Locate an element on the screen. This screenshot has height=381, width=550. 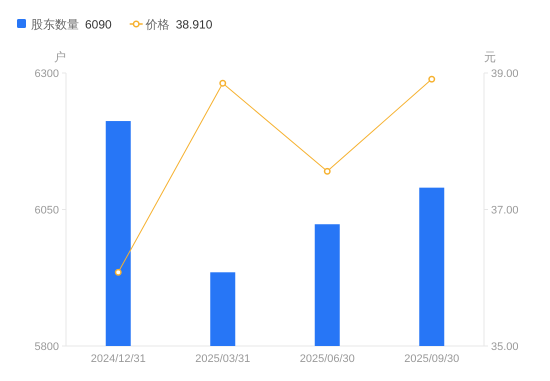
y-axis-title: 户 is located at coordinates (60, 57).